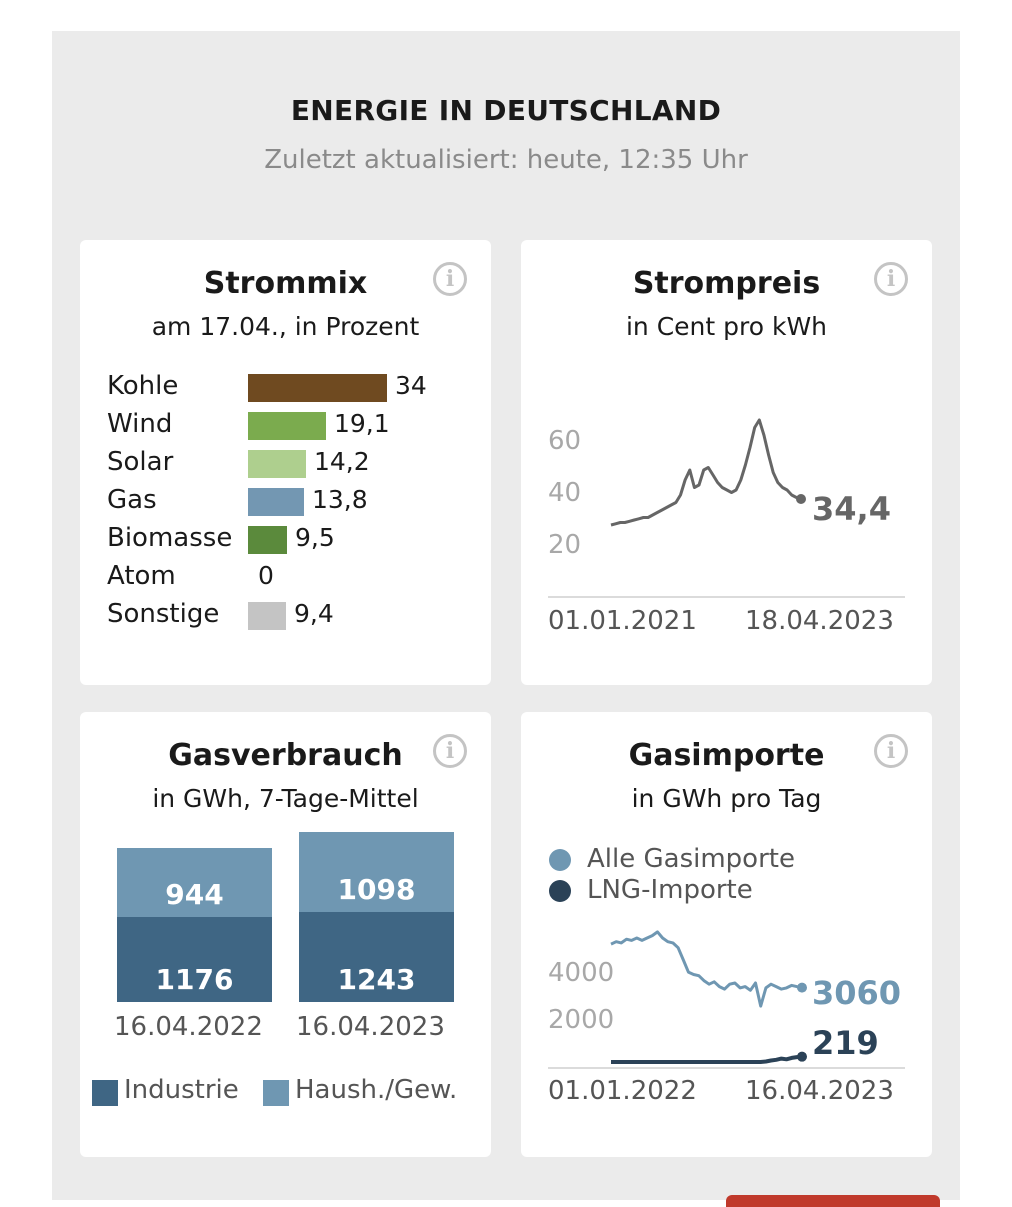  Describe the element at coordinates (726, 755) in the screenshot. I see `gasimporte-title: Gasimporte` at that location.